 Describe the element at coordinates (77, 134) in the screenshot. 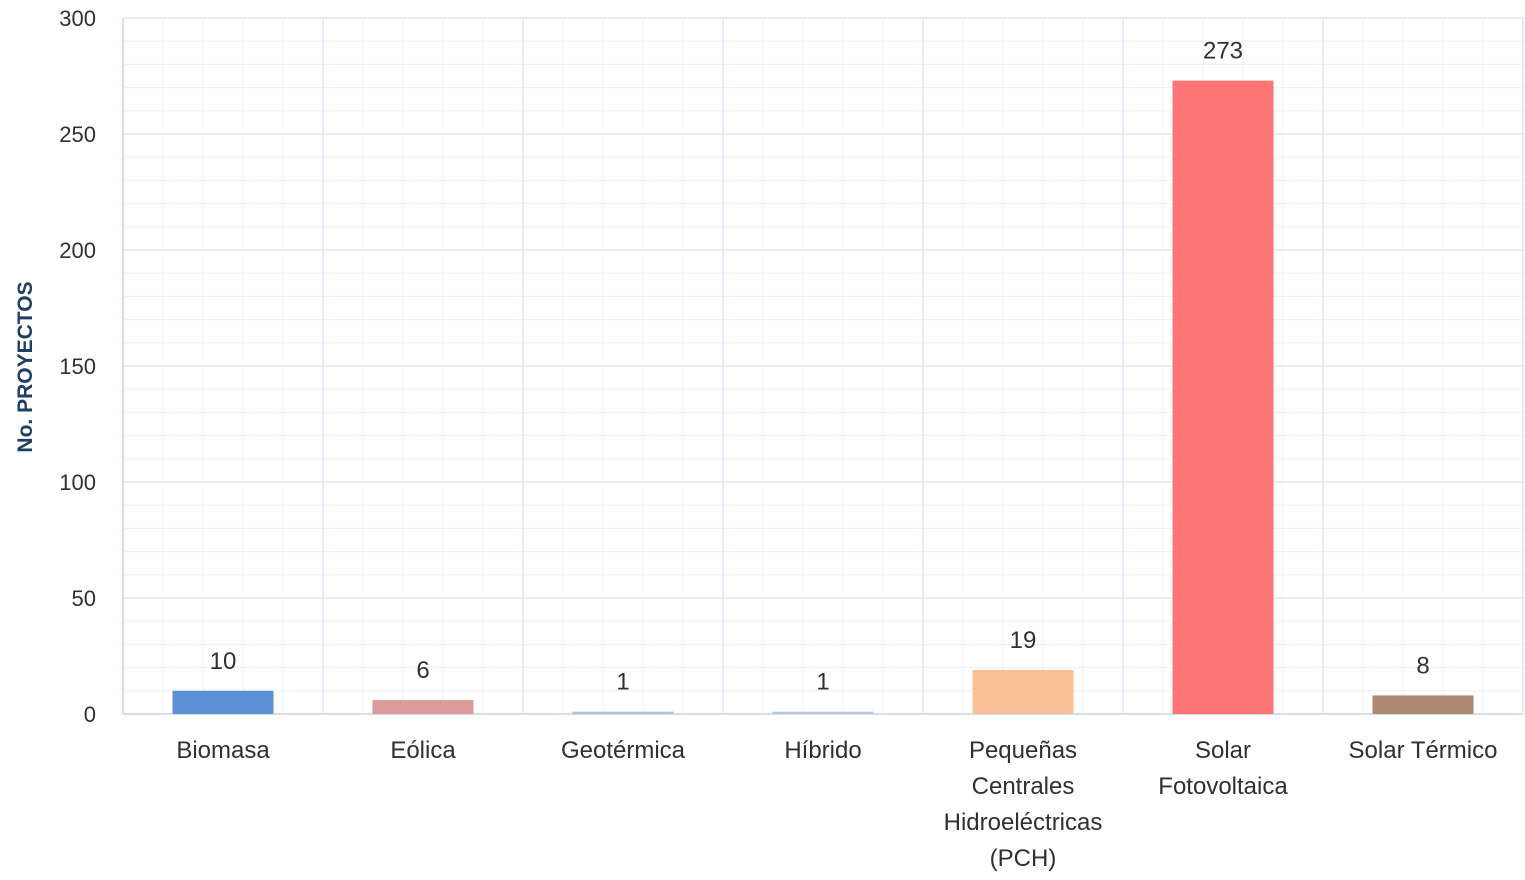

I see `y-tick-label: 250` at that location.